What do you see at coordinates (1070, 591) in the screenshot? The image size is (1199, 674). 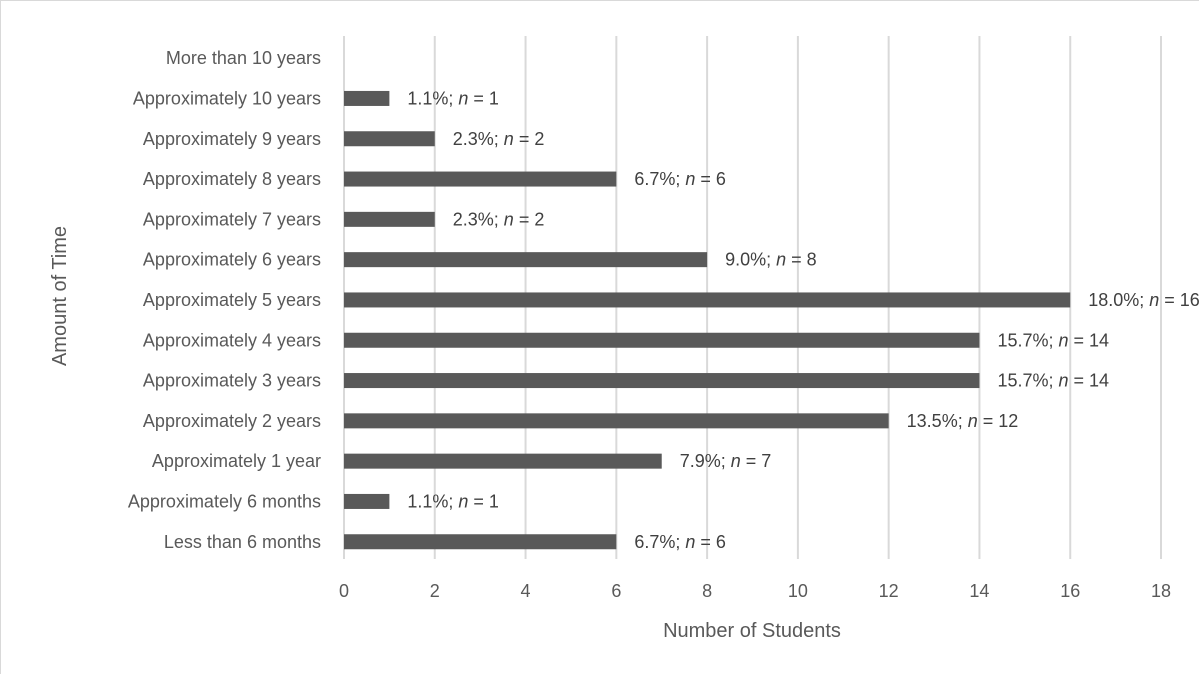 I see `x-tick-label: 16` at bounding box center [1070, 591].